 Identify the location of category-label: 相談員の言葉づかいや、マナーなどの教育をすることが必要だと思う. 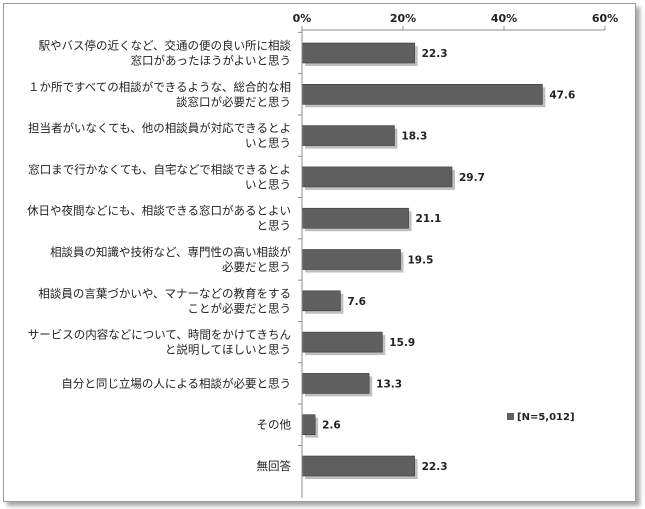
(164, 300).